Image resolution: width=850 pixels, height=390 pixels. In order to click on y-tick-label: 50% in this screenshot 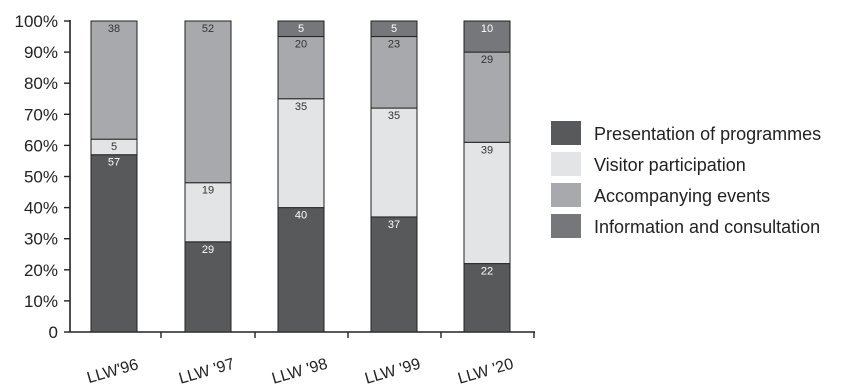, I will do `click(41, 177)`.